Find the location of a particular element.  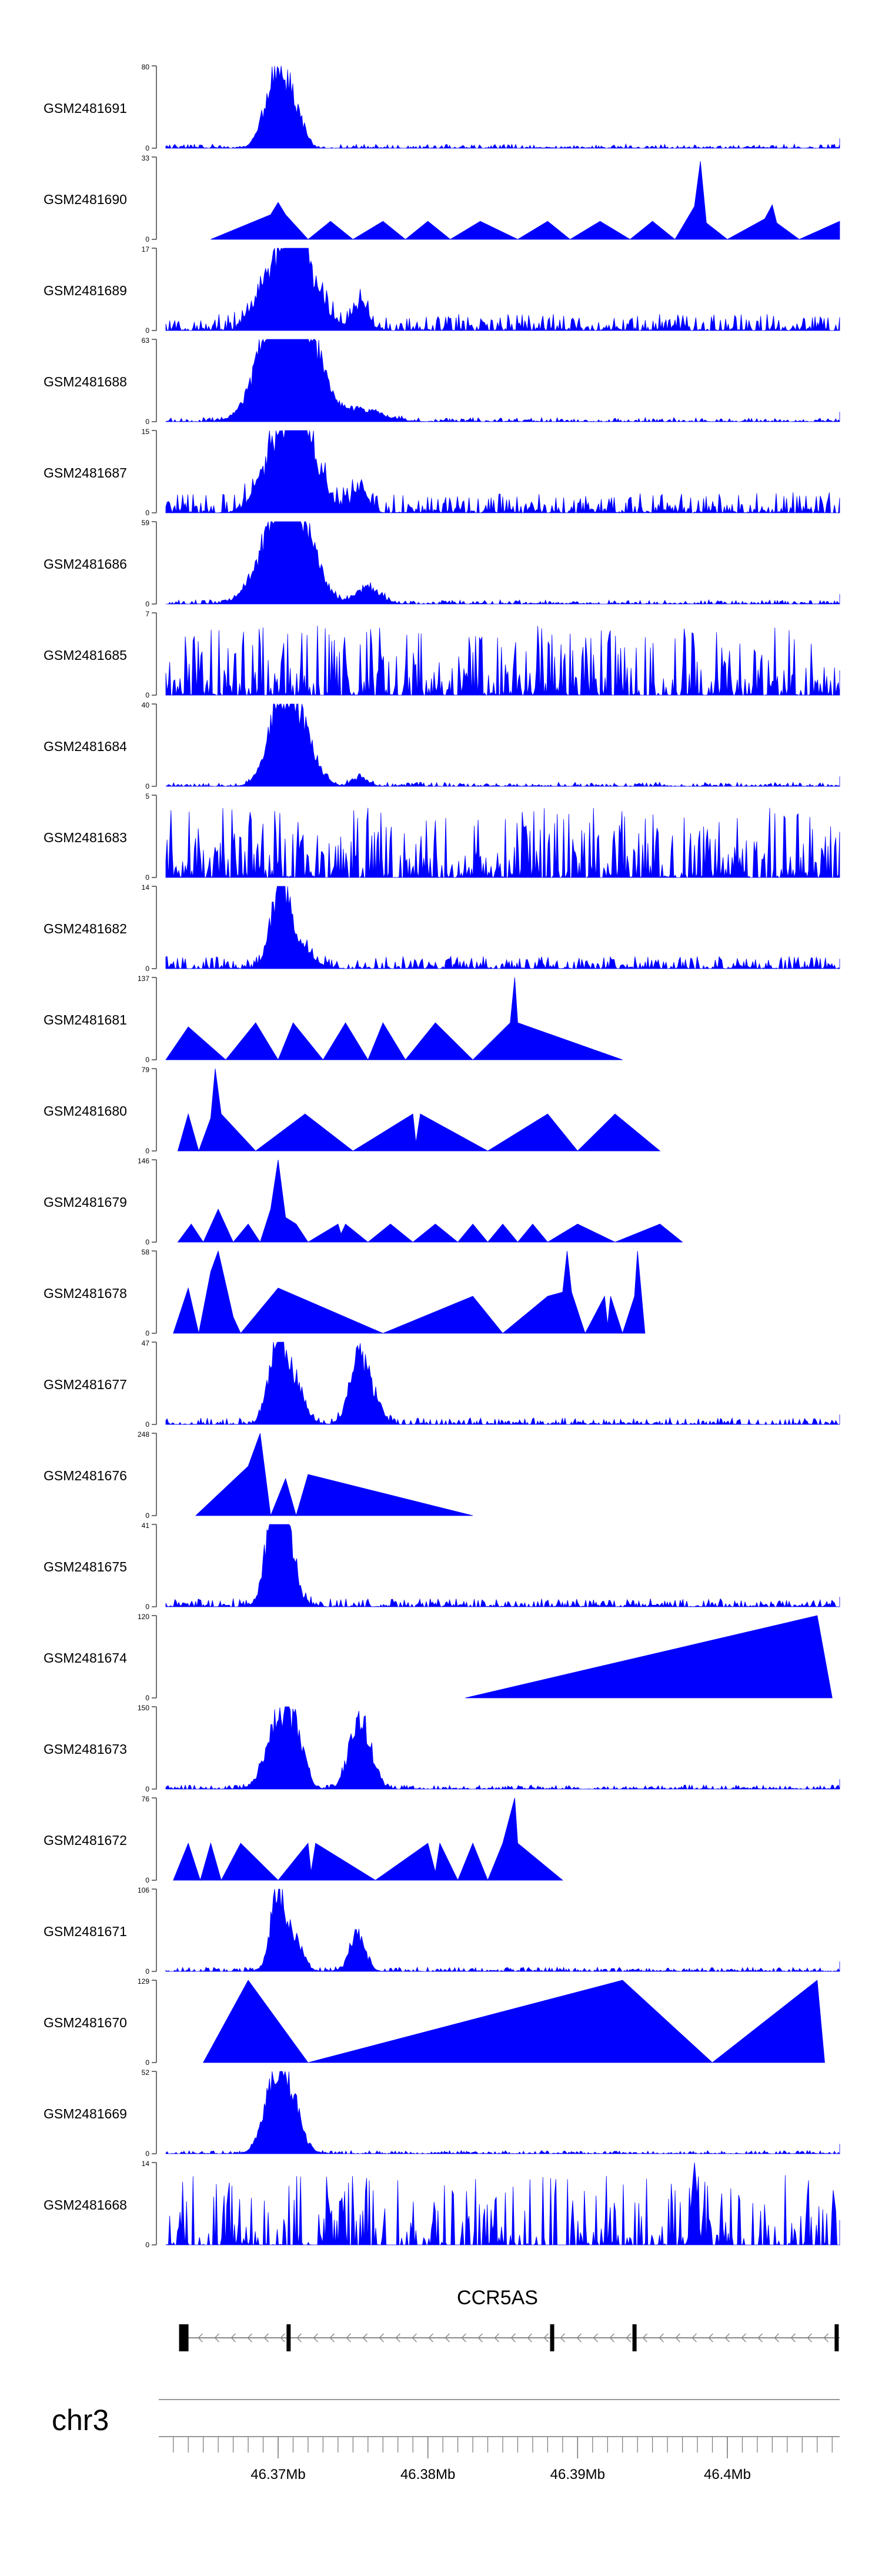

track-ymax-label: 80 is located at coordinates (146, 67).